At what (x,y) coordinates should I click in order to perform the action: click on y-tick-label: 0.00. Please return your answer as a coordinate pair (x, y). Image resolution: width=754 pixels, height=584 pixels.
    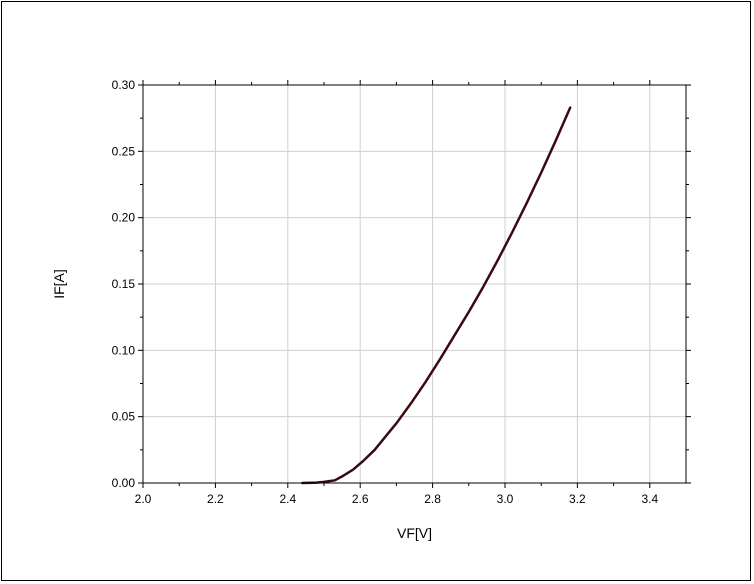
    Looking at the image, I should click on (124, 483).